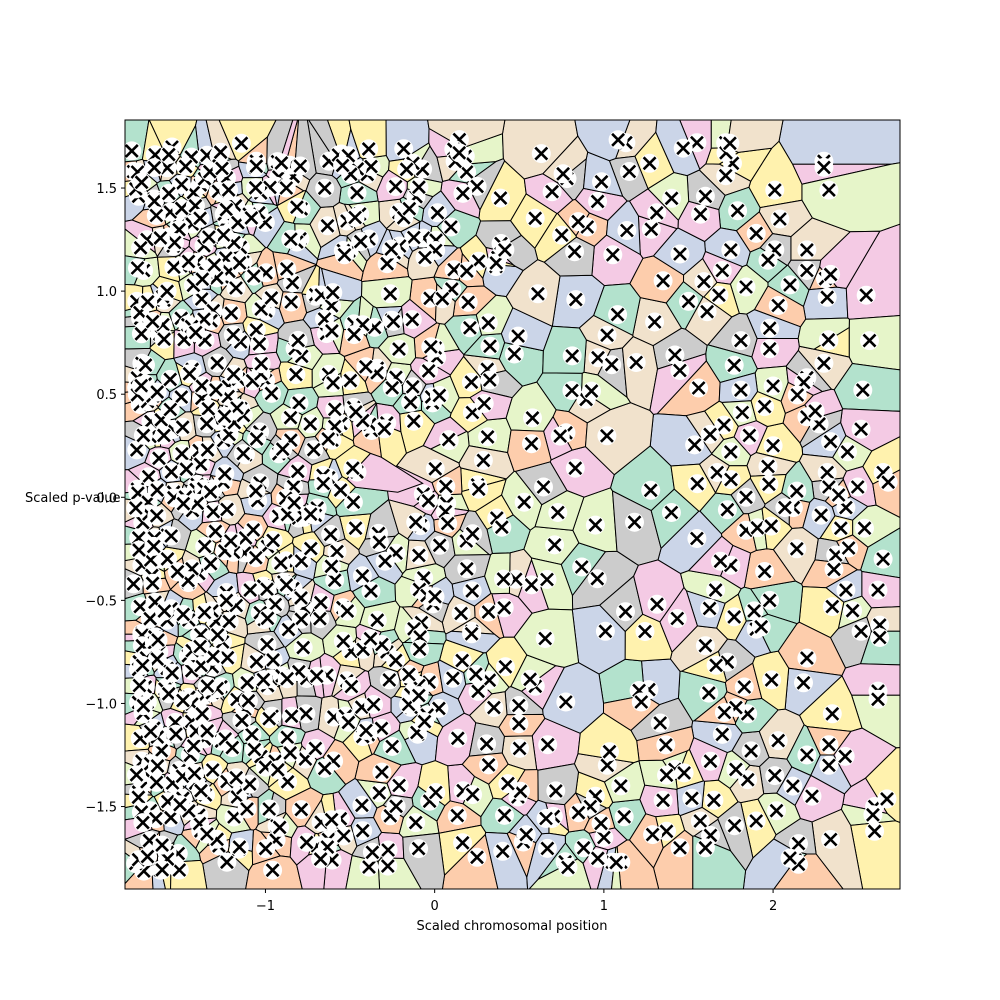 The image size is (1000, 1000). I want to click on x-tick-label: 1, so click(604, 906).